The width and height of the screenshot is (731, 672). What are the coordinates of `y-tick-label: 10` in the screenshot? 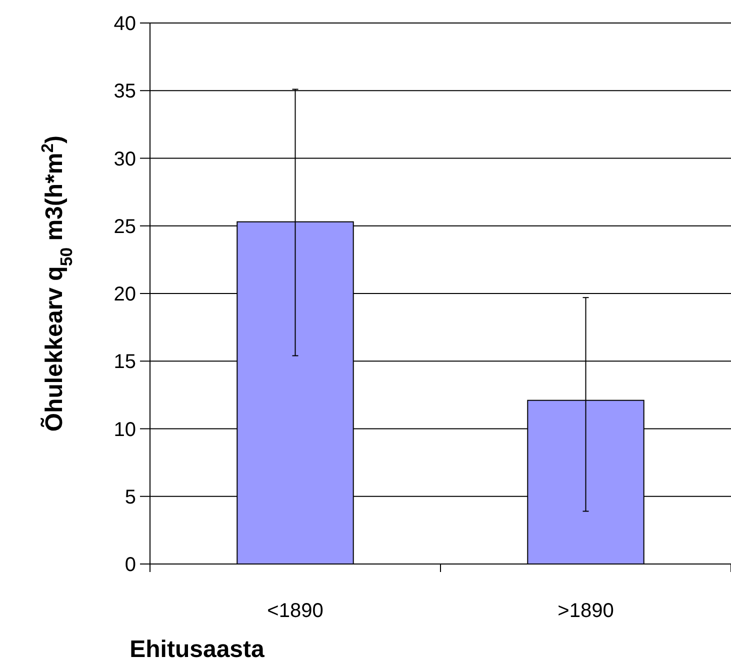 It's located at (125, 429).